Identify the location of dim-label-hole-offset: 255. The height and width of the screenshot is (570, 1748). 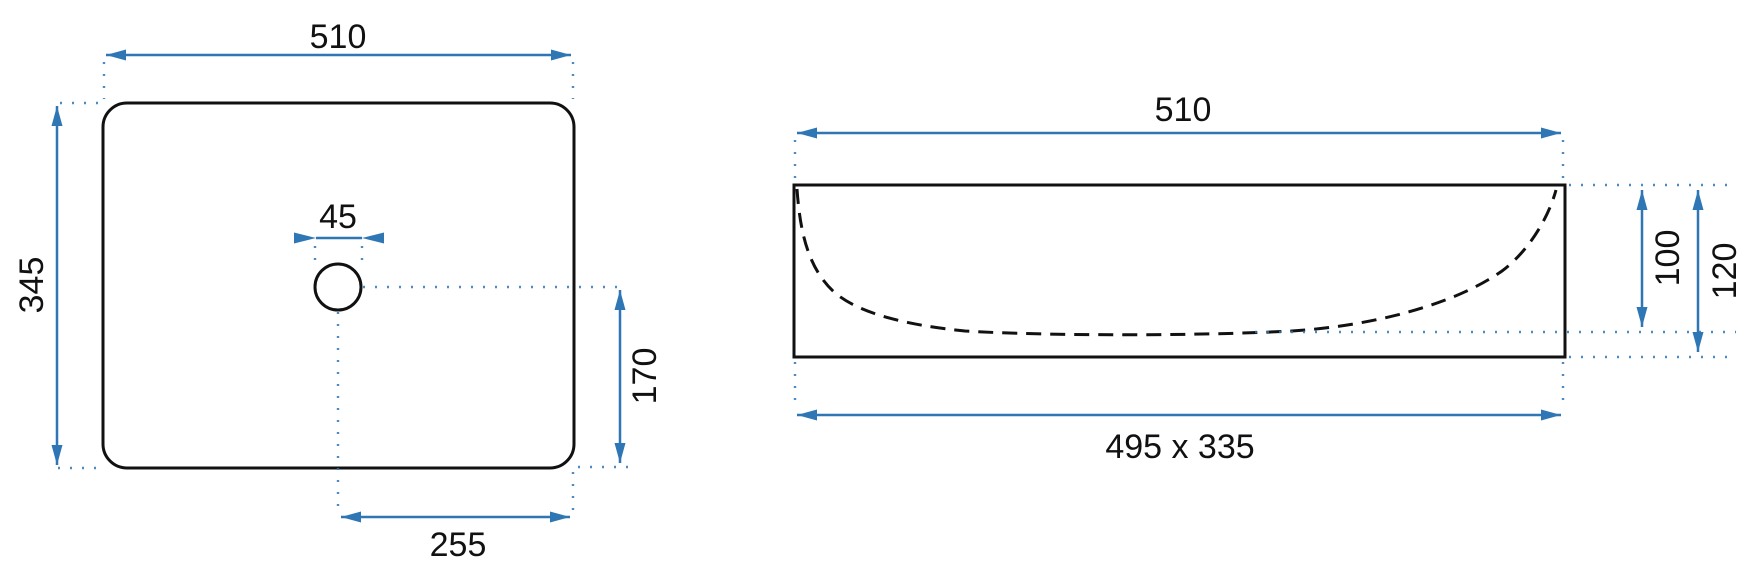
(458, 545).